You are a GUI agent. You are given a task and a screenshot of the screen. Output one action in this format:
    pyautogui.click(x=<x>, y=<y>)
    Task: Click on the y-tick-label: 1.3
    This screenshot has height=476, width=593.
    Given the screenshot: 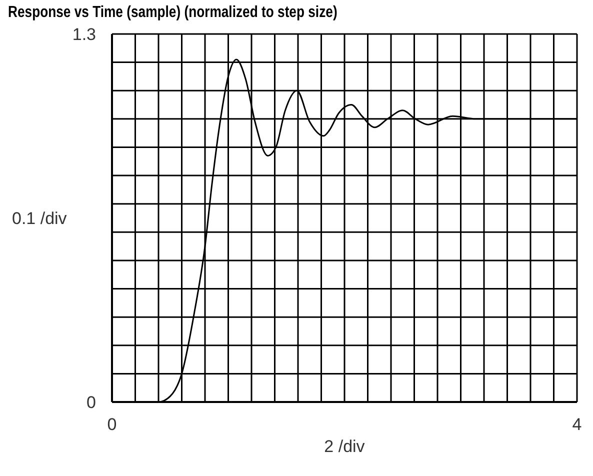 What is the action you would take?
    pyautogui.click(x=84, y=34)
    